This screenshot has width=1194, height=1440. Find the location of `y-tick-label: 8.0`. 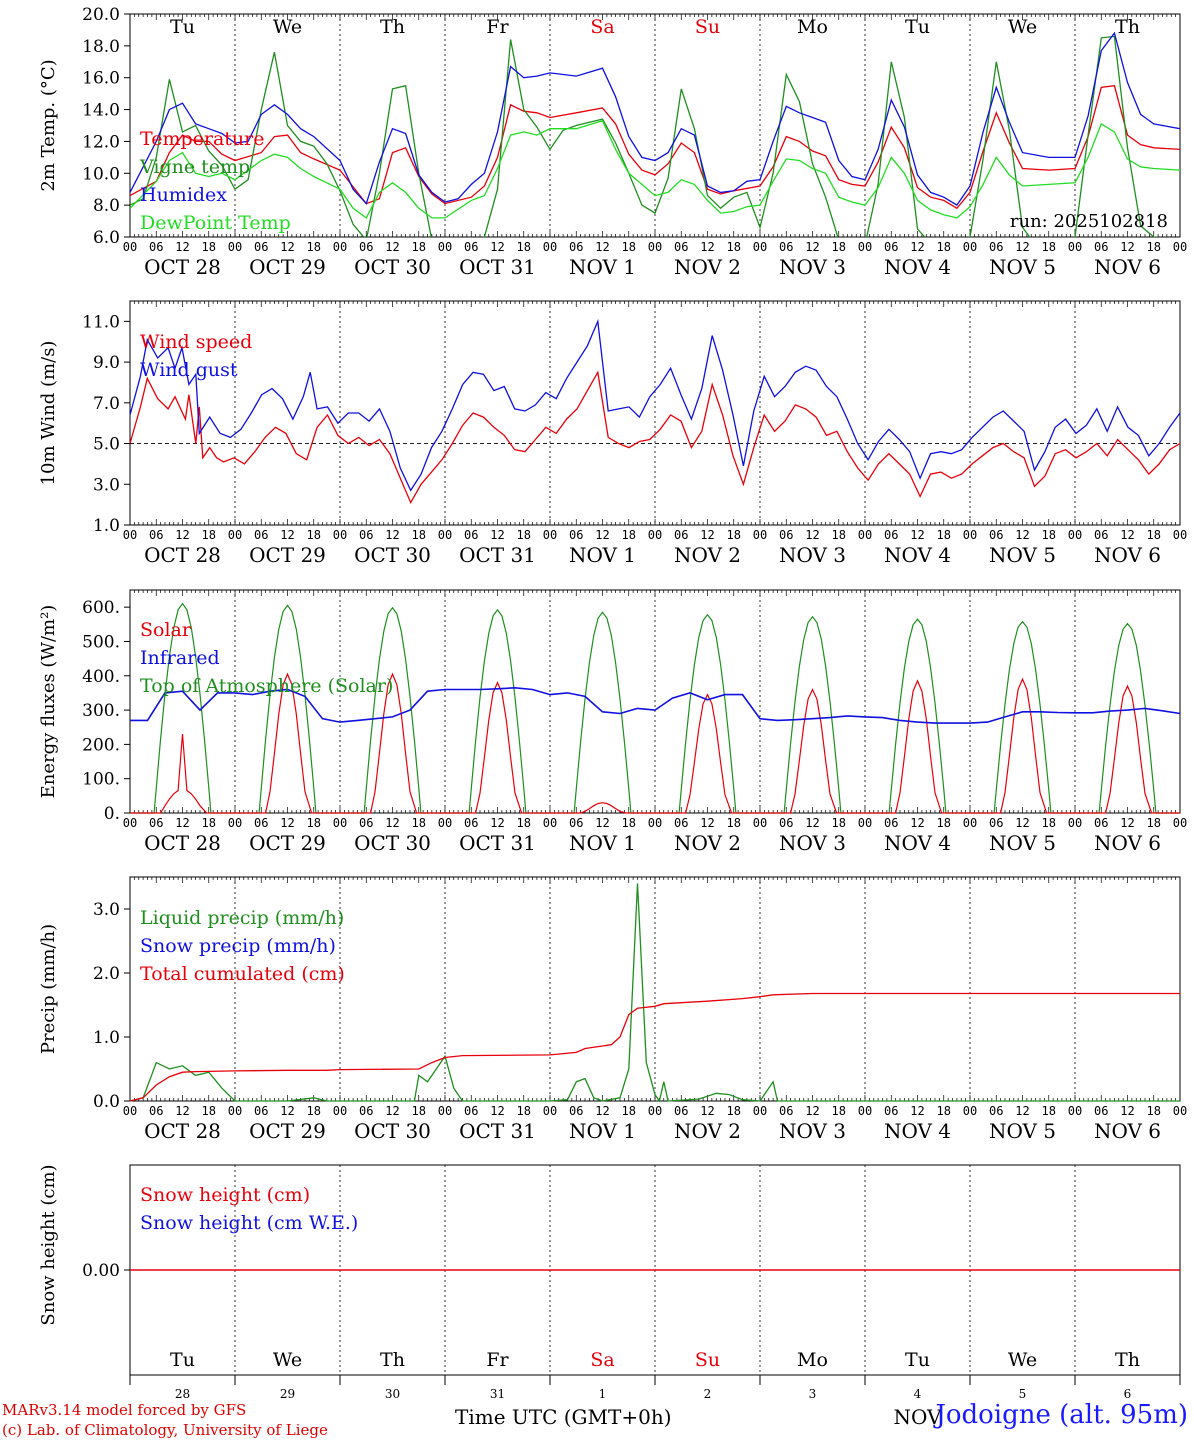

y-tick-label: 8.0 is located at coordinates (106, 206).